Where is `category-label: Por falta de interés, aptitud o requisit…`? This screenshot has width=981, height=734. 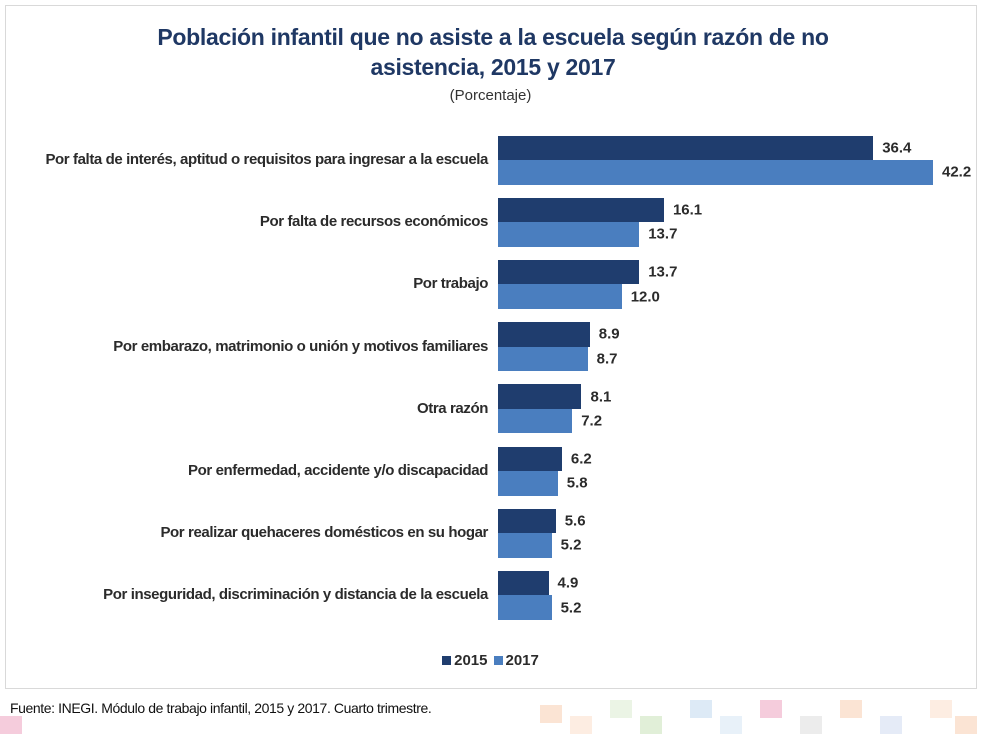 category-label: Por falta de interés, aptitud o requisit… is located at coordinates (266, 159).